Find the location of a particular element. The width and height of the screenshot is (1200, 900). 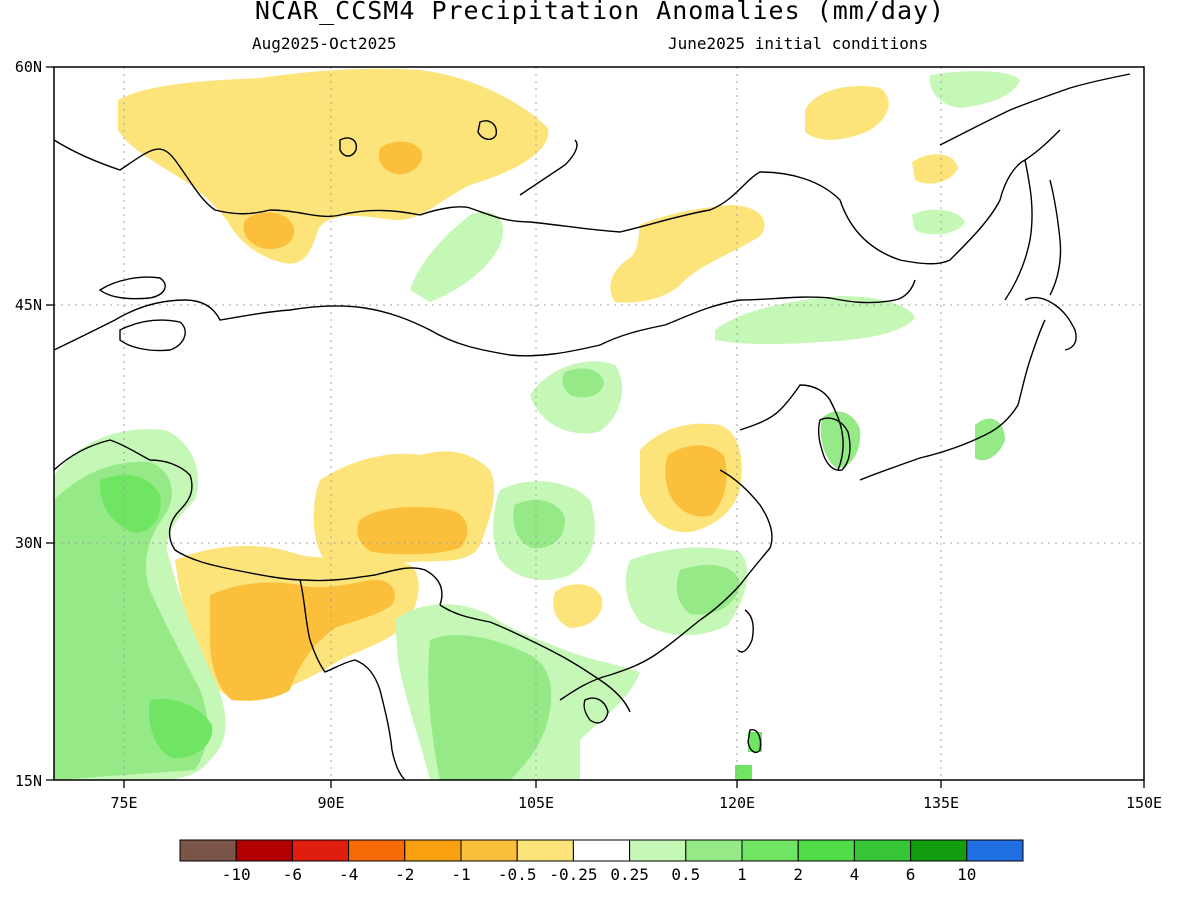

wet-region-india-strong is located at coordinates (130, 504).